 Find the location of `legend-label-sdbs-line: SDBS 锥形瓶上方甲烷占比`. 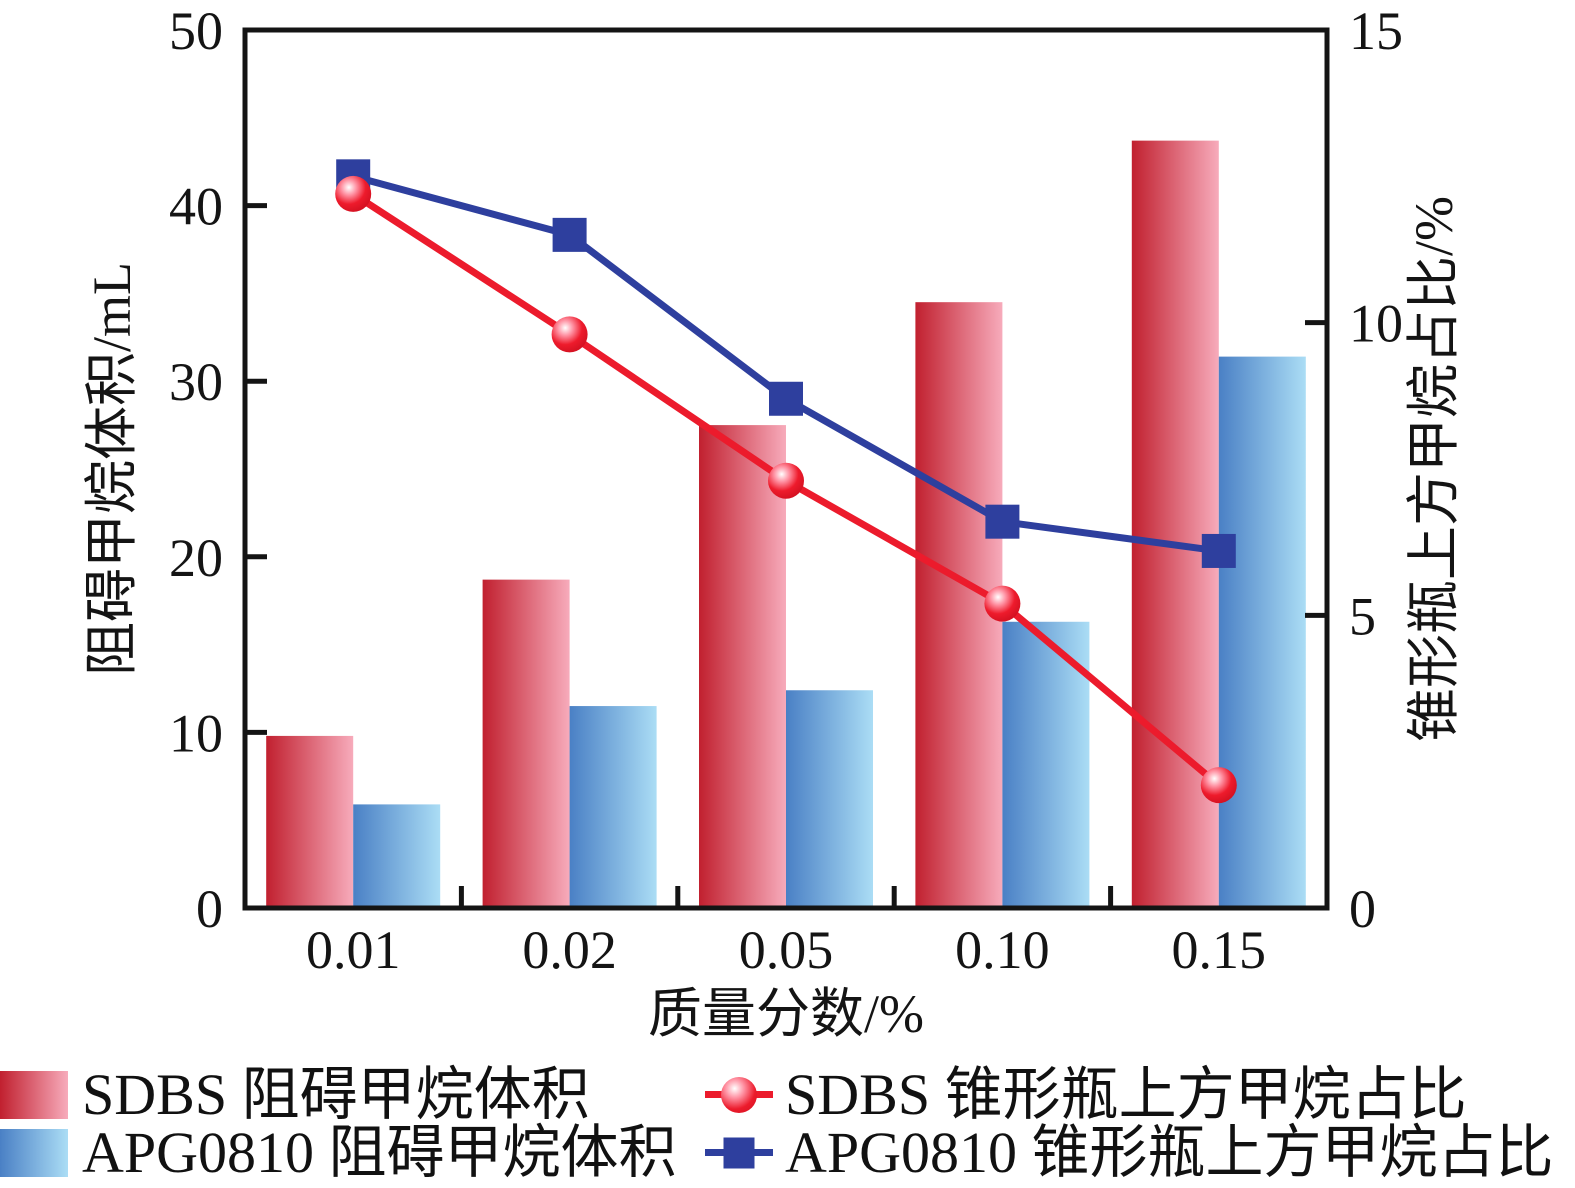

legend-label-sdbs-line: SDBS 锥形瓶上方甲烷占比 is located at coordinates (1126, 1094).